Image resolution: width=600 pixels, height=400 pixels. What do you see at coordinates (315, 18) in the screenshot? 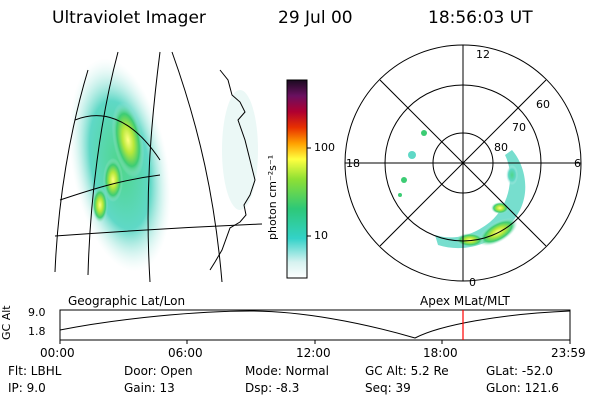
I see `date-label: 29 Jul 00` at bounding box center [315, 18].